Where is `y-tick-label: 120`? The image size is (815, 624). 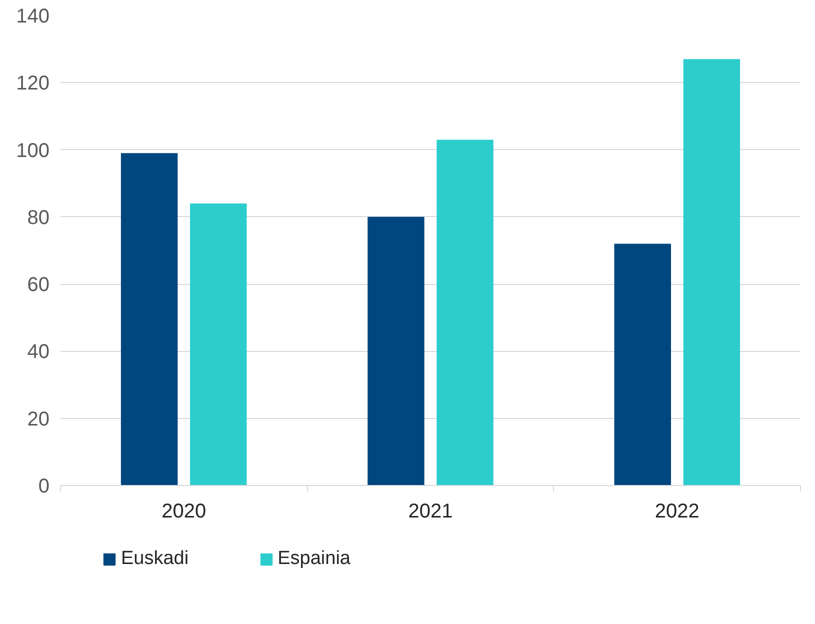 y-tick-label: 120 is located at coordinates (33, 83).